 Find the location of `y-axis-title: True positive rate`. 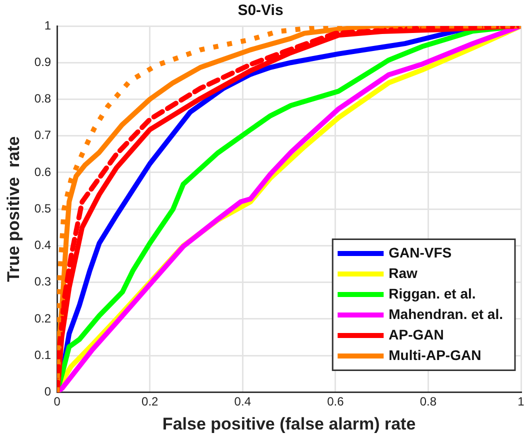

y-axis-title: True positive rate is located at coordinates (13, 209).